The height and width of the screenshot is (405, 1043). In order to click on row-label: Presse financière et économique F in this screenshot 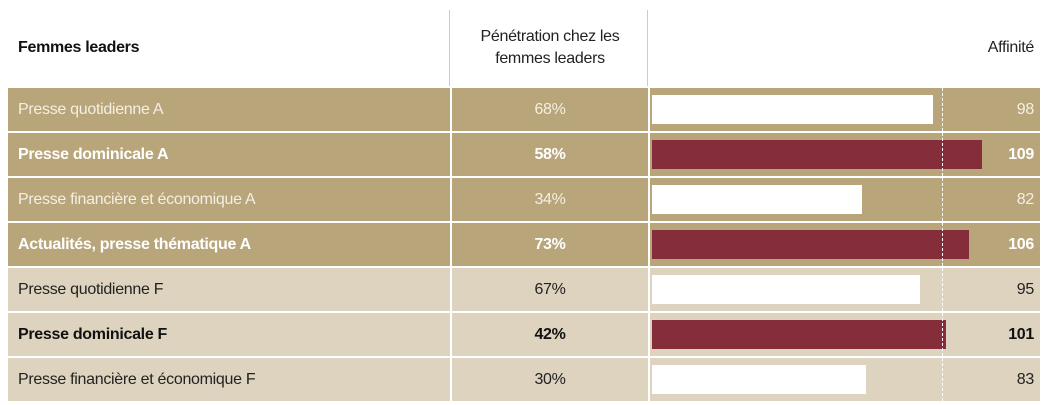, I will do `click(137, 379)`.